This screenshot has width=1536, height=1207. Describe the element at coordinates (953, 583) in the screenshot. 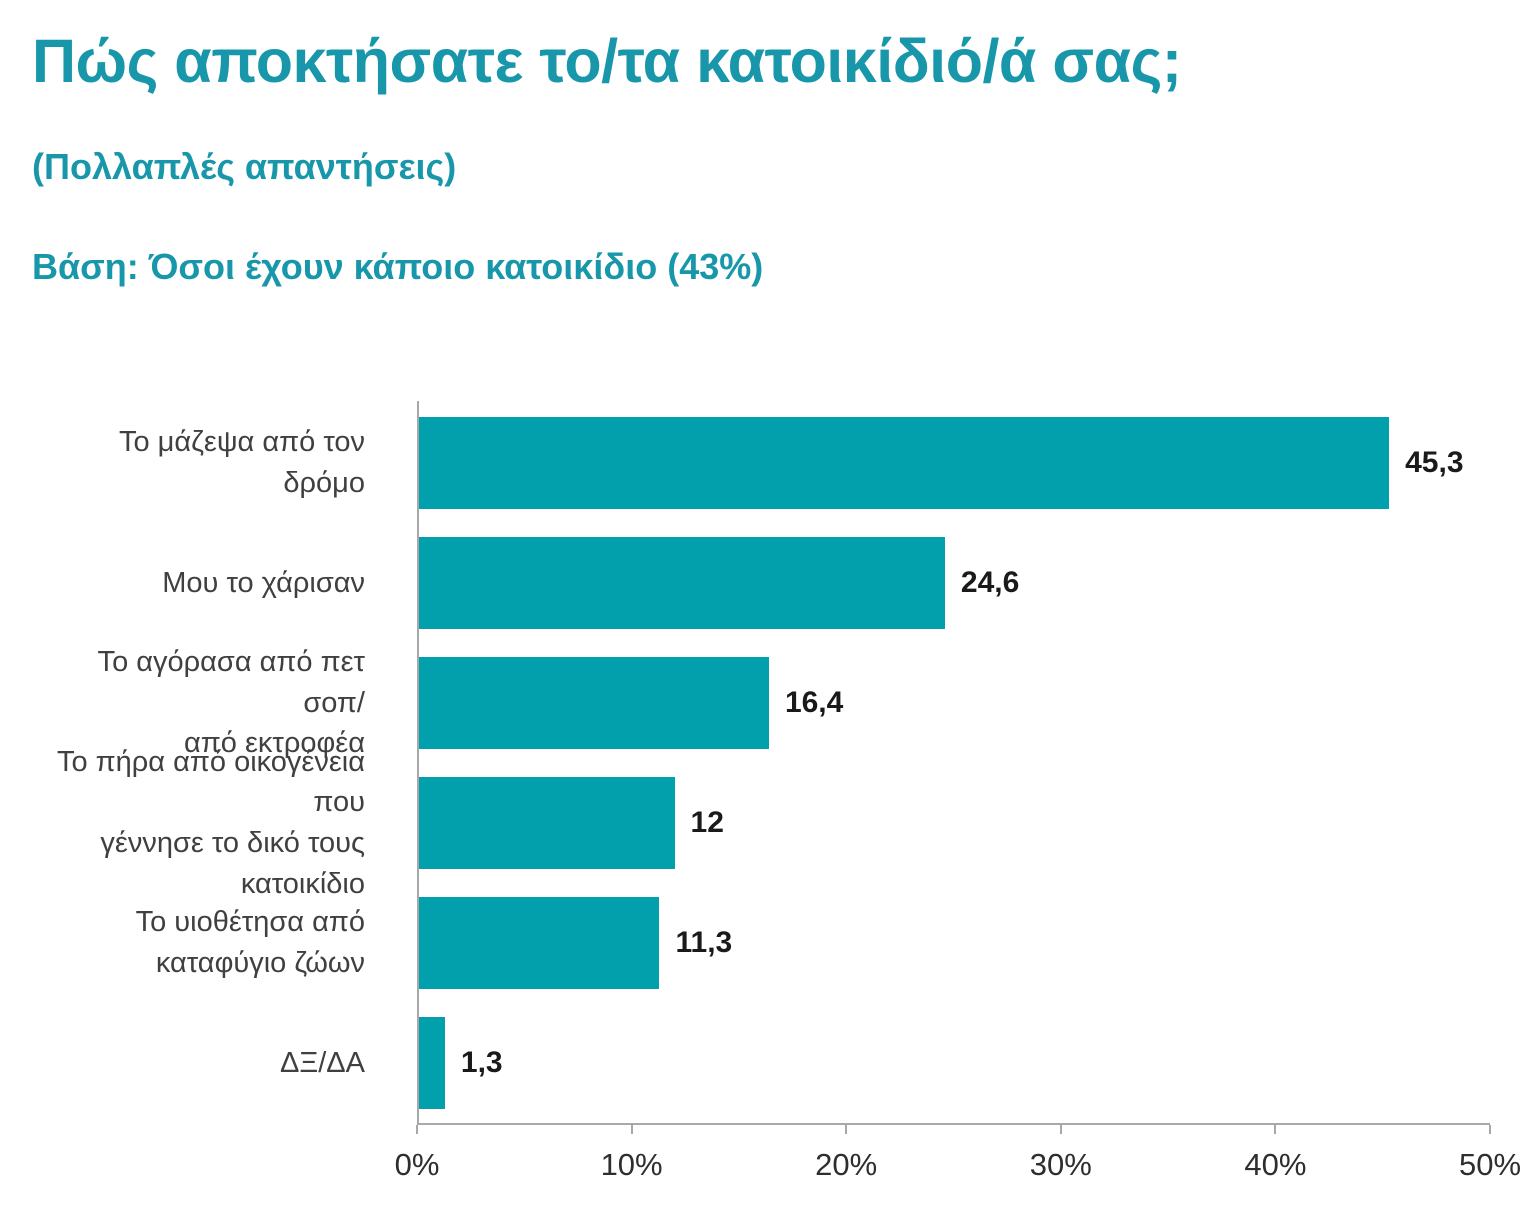

I see `bar-track: 24,6` at that location.